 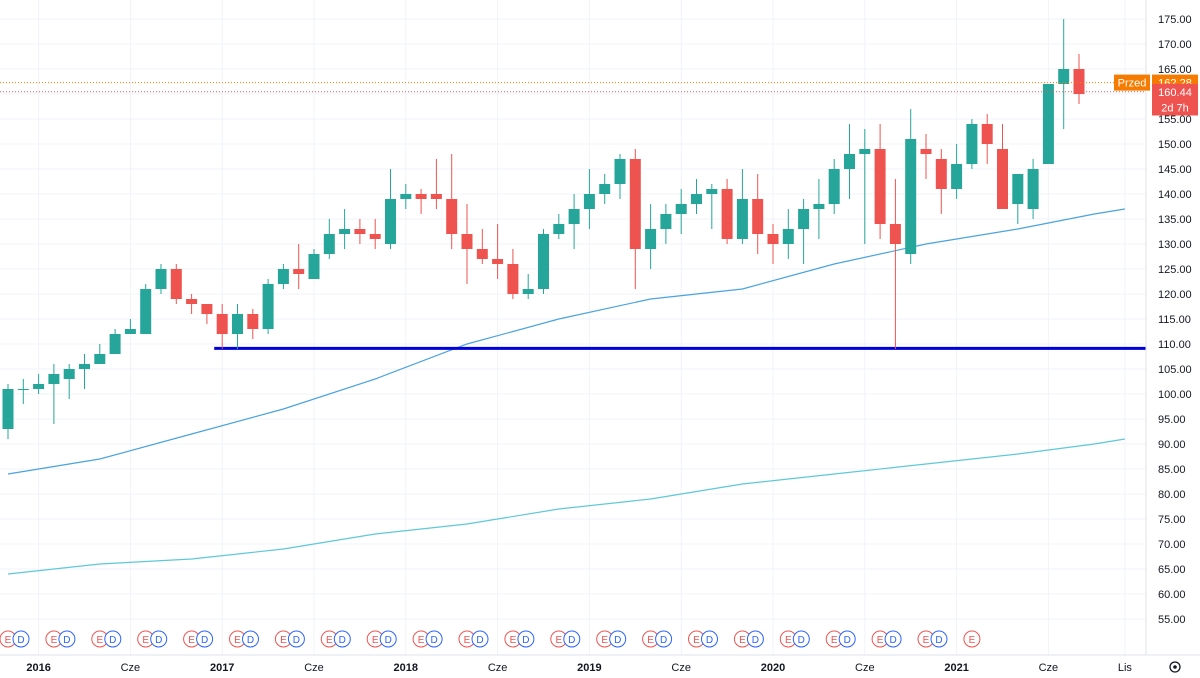 I want to click on gear-icon, so click(x=1175, y=667).